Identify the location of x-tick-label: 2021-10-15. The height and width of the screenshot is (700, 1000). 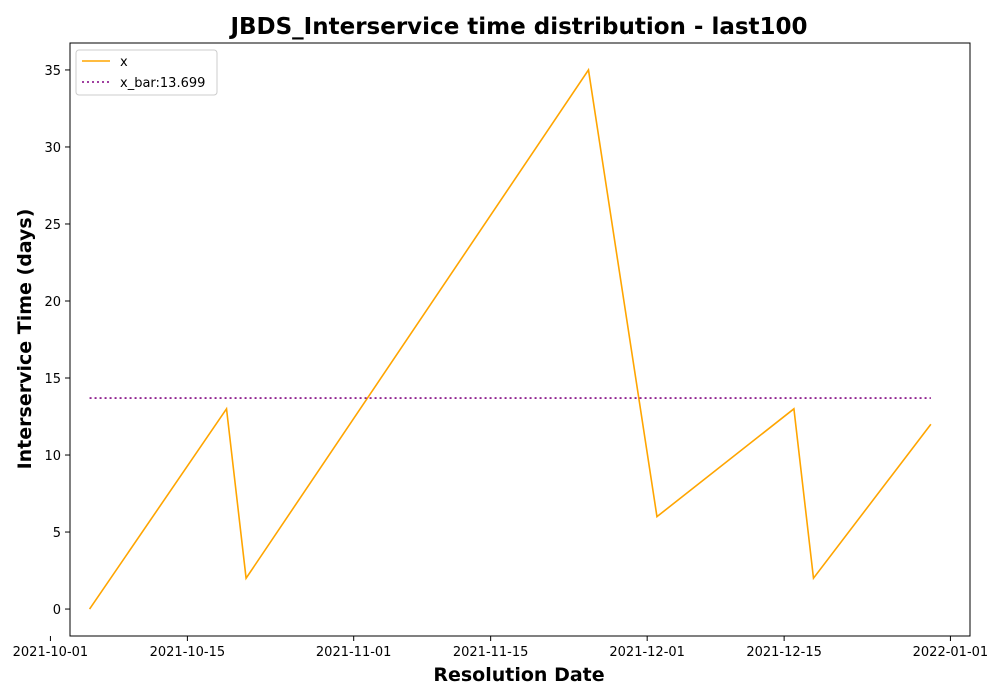
(188, 652).